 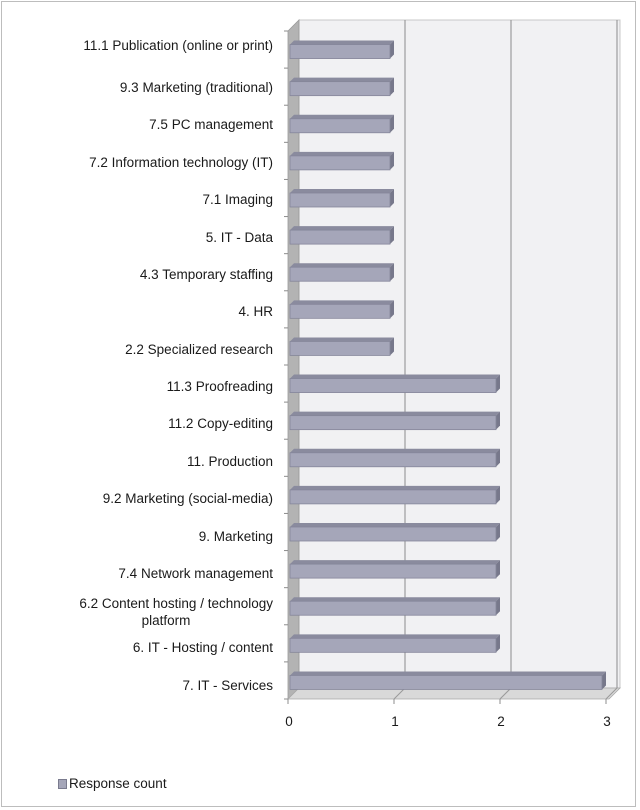 What do you see at coordinates (501, 721) in the screenshot?
I see `x-tick-label: 2` at bounding box center [501, 721].